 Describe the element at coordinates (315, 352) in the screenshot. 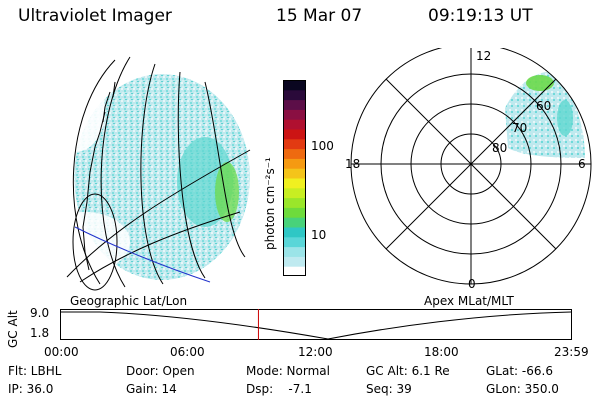

I see `time-tick-2: 12:00` at that location.